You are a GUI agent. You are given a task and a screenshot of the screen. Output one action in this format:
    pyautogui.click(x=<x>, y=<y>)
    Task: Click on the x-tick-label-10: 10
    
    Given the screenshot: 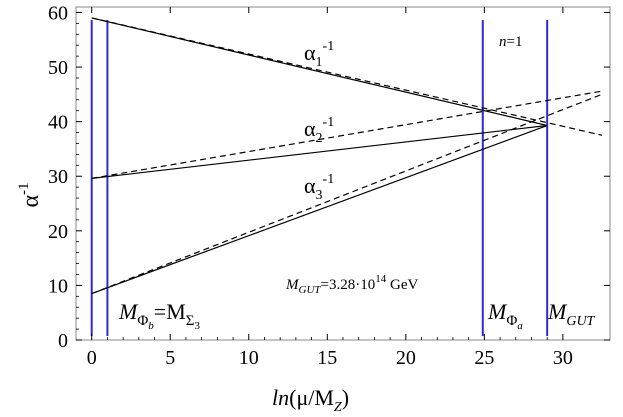 What is the action you would take?
    pyautogui.click(x=249, y=358)
    